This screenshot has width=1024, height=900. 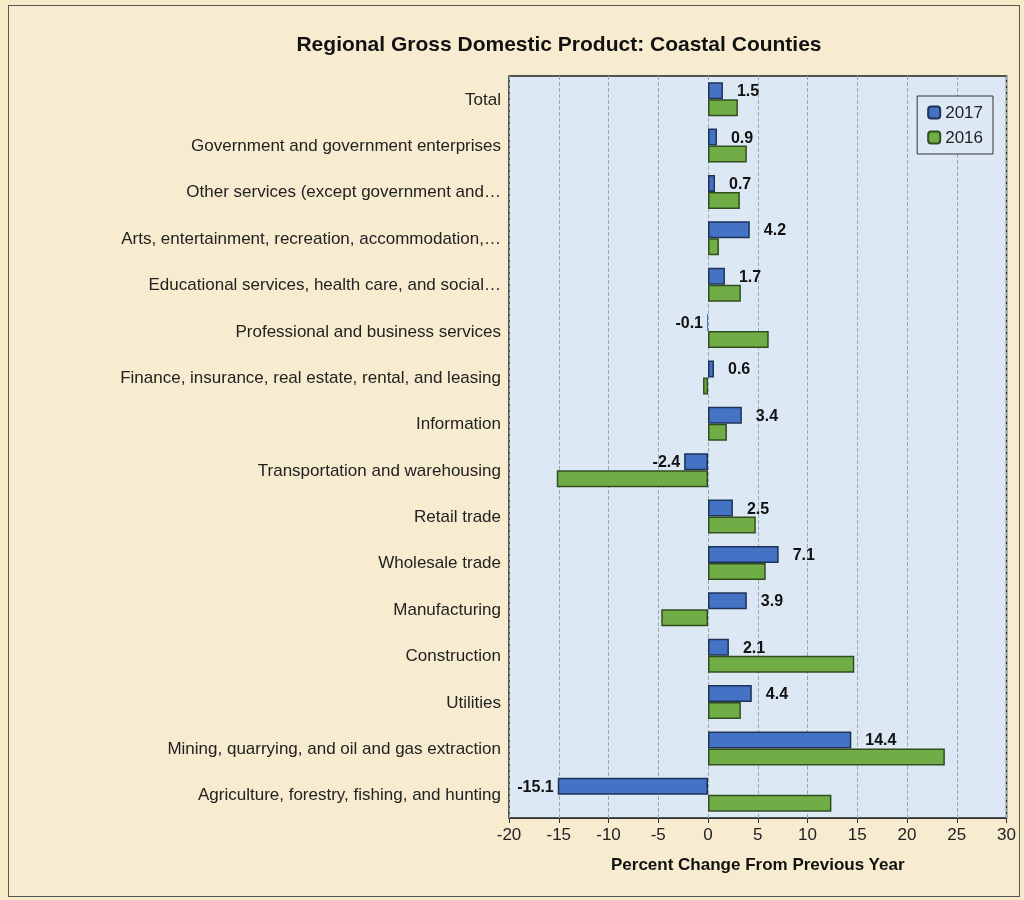 What do you see at coordinates (857, 834) in the screenshot?
I see `x-tick-label: 15` at bounding box center [857, 834].